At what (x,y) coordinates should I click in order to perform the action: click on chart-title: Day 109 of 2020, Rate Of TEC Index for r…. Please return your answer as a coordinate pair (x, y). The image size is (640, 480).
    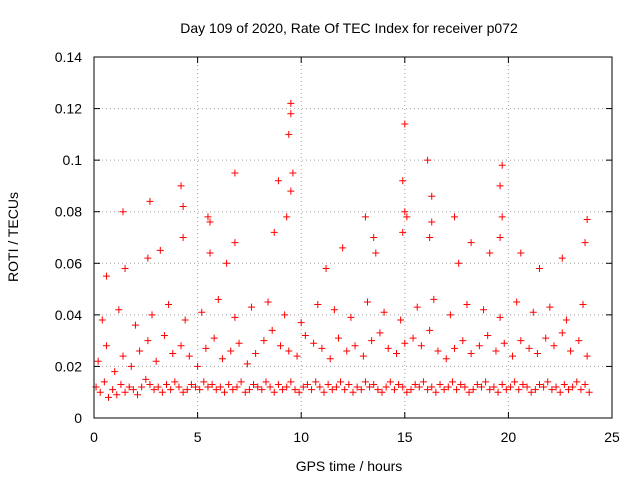
    Looking at the image, I should click on (349, 28).